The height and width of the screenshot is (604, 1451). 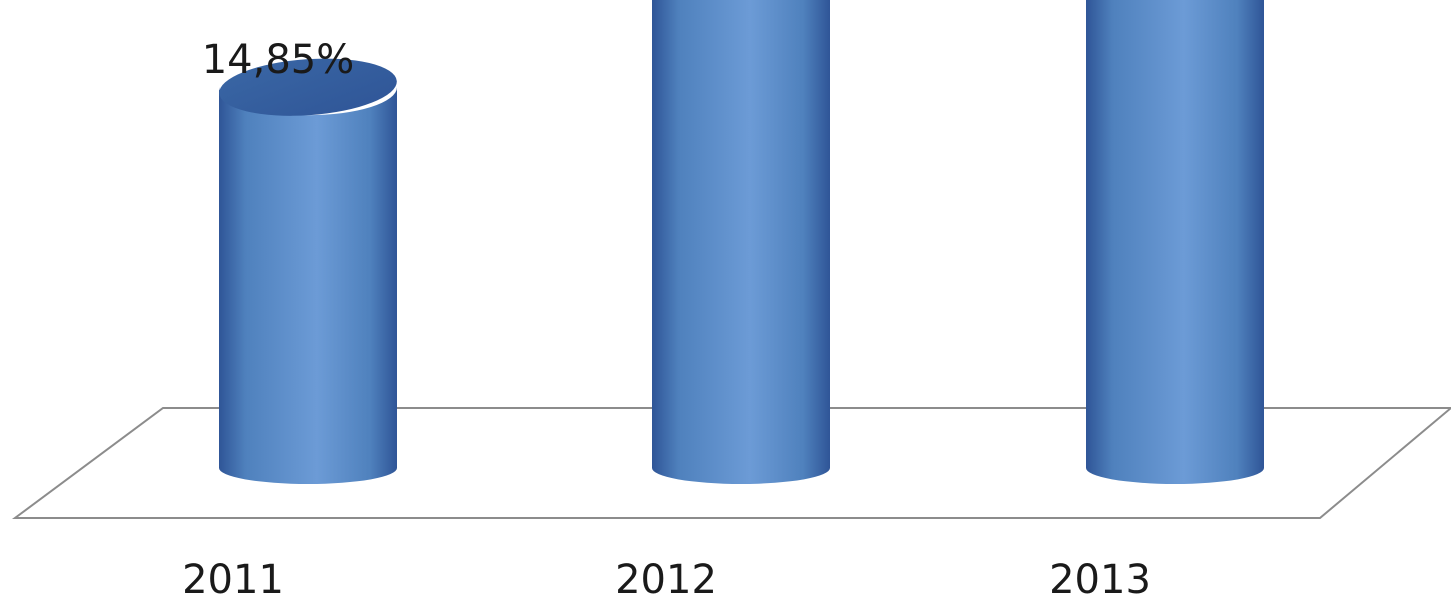 What do you see at coordinates (666, 578) in the screenshot?
I see `category-label-2012: 2012` at bounding box center [666, 578].